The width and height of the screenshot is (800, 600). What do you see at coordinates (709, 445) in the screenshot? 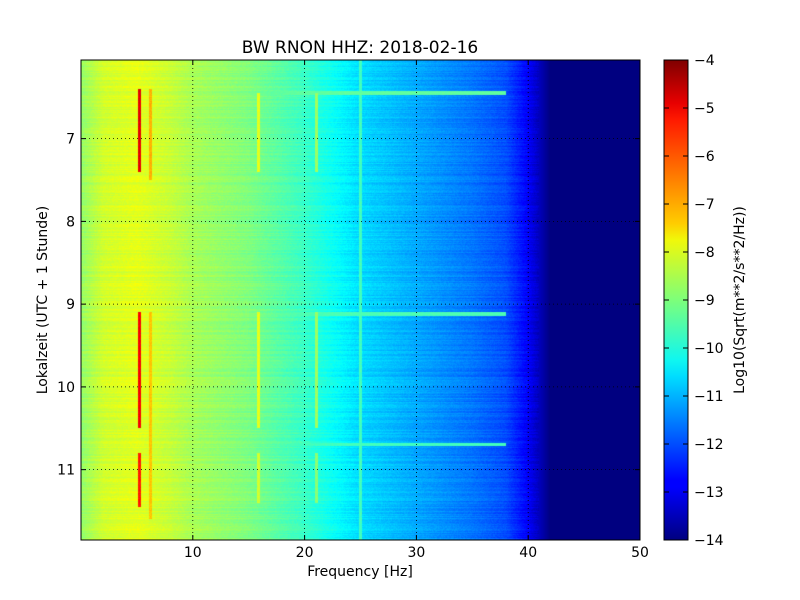
I see `colorbar-tick-label: −12` at bounding box center [709, 445].